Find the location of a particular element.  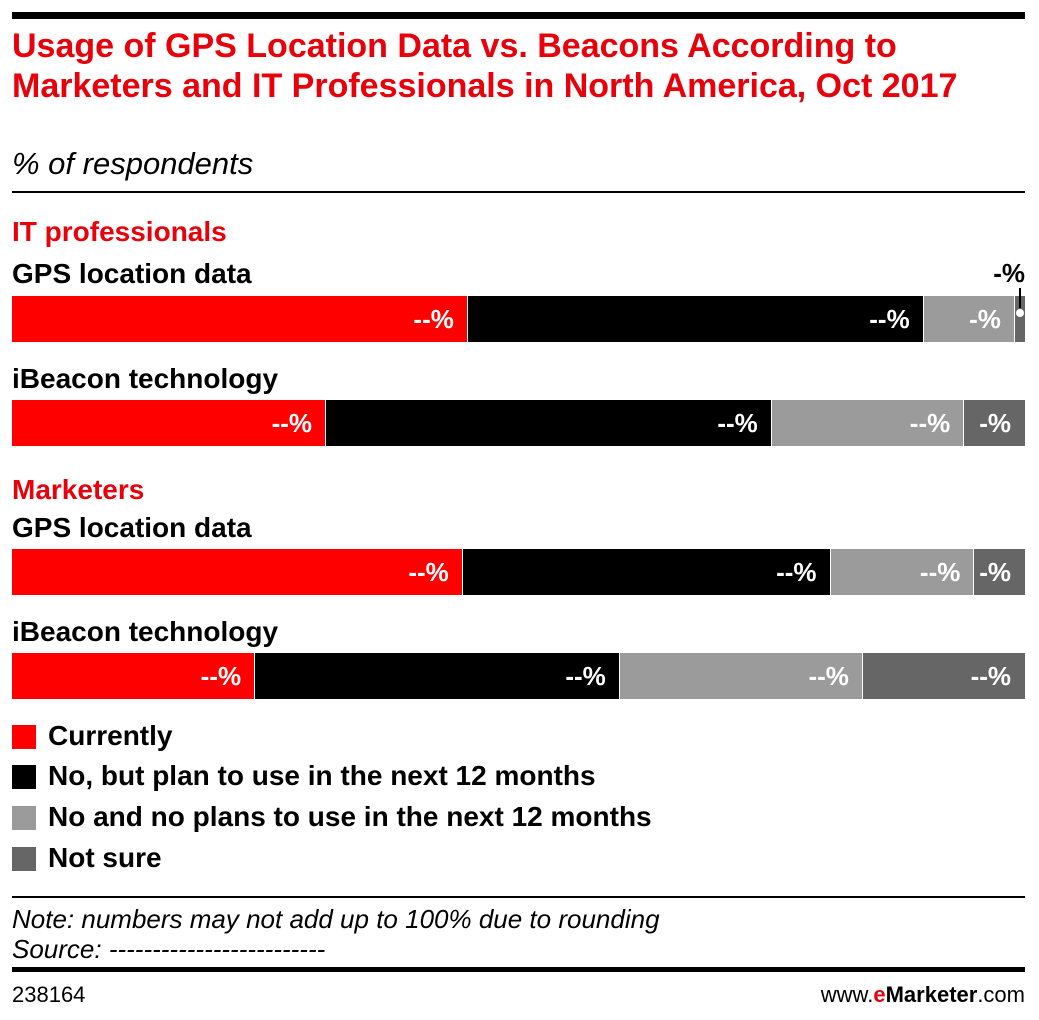

group-label: Marketers is located at coordinates (78, 489).